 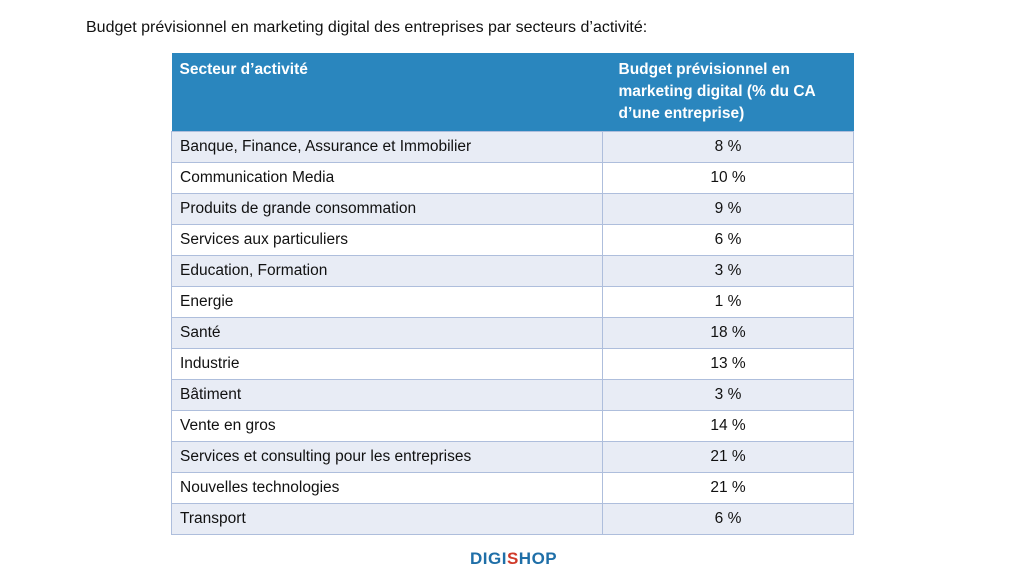 I want to click on table-row: Transport 6 %, so click(x=512, y=519).